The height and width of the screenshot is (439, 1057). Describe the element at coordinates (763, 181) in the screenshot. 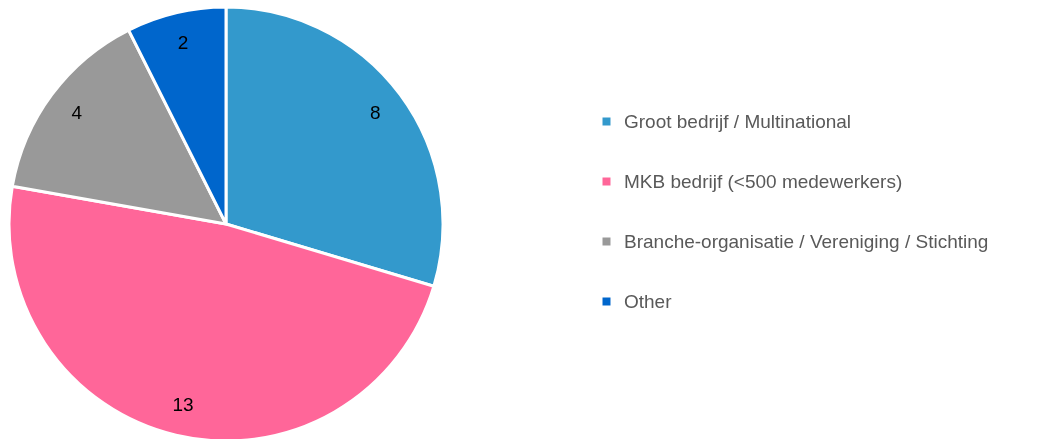

I see `legend-label: MKB bedrijf (<500 medewerkers)` at that location.